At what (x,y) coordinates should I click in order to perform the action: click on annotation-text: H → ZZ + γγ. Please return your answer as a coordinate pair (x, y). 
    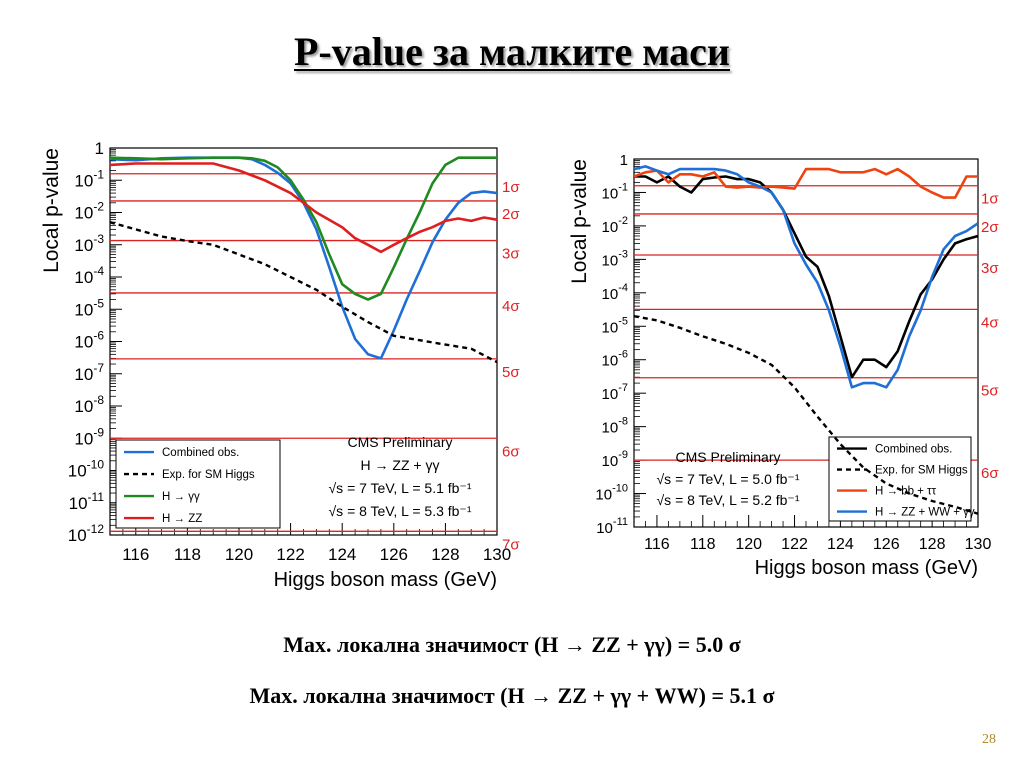
    Looking at the image, I should click on (400, 465).